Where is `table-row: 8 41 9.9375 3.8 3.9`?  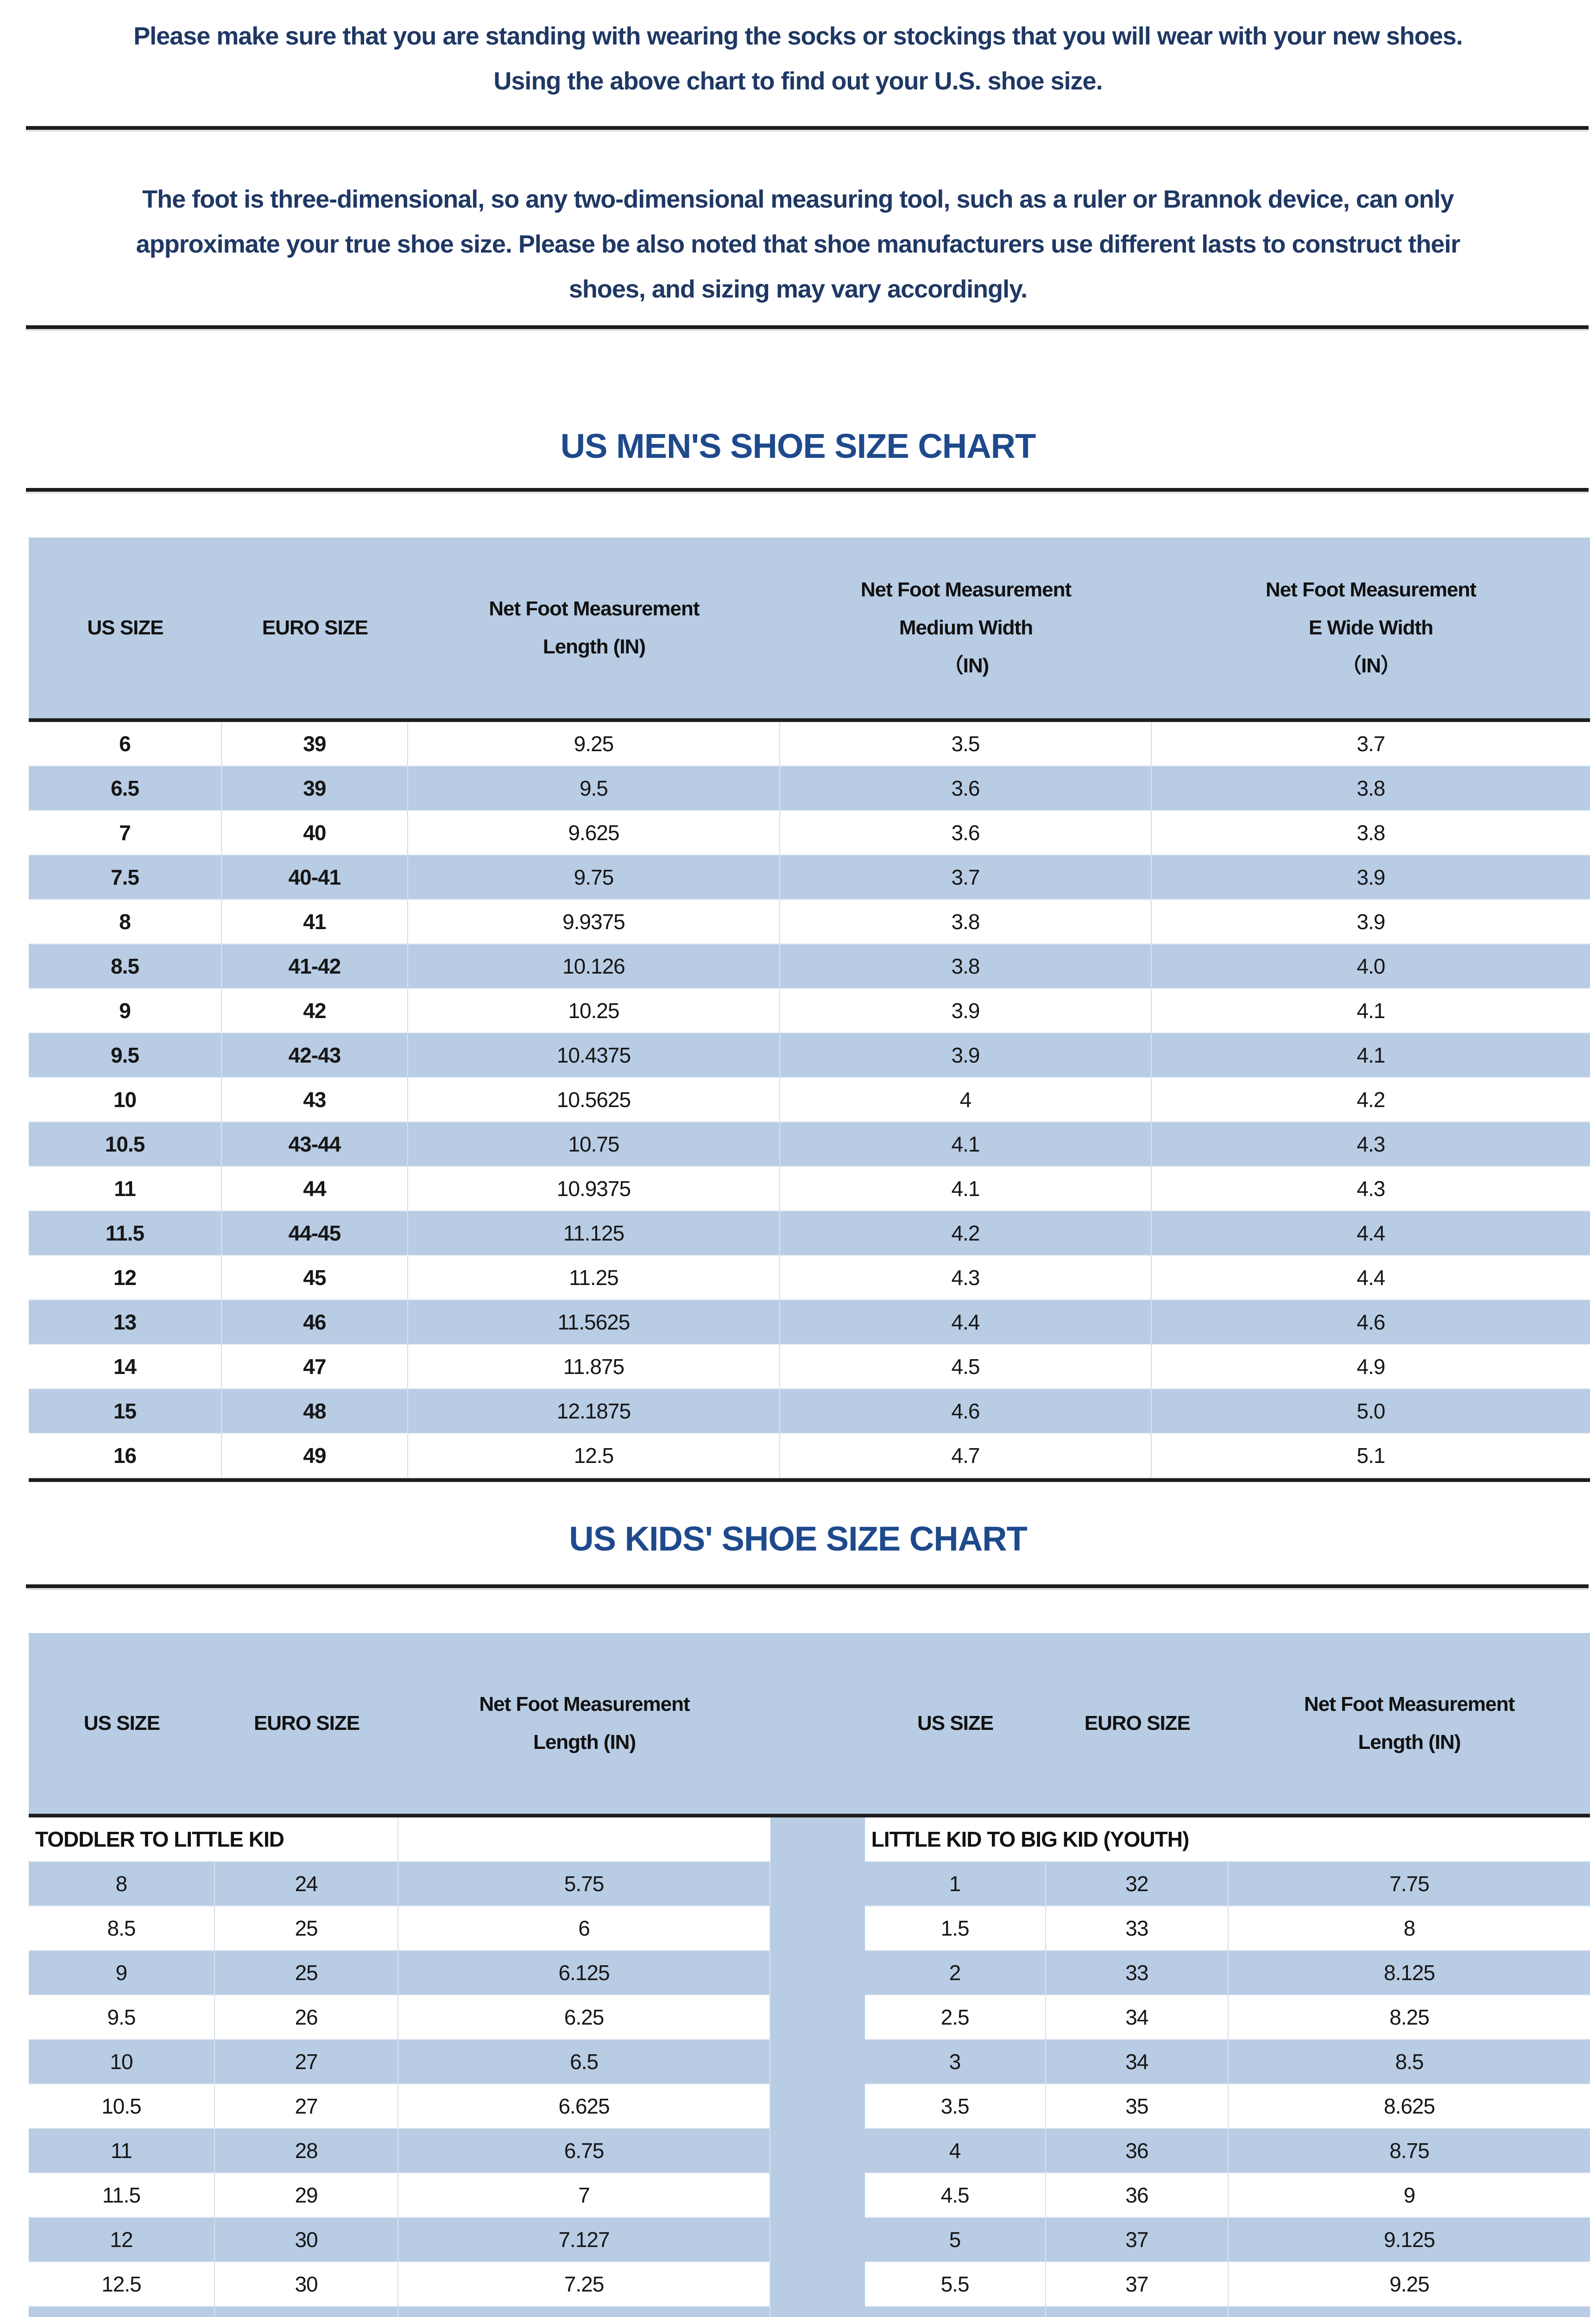
table-row: 8 41 9.9375 3.8 3.9 is located at coordinates (809, 922).